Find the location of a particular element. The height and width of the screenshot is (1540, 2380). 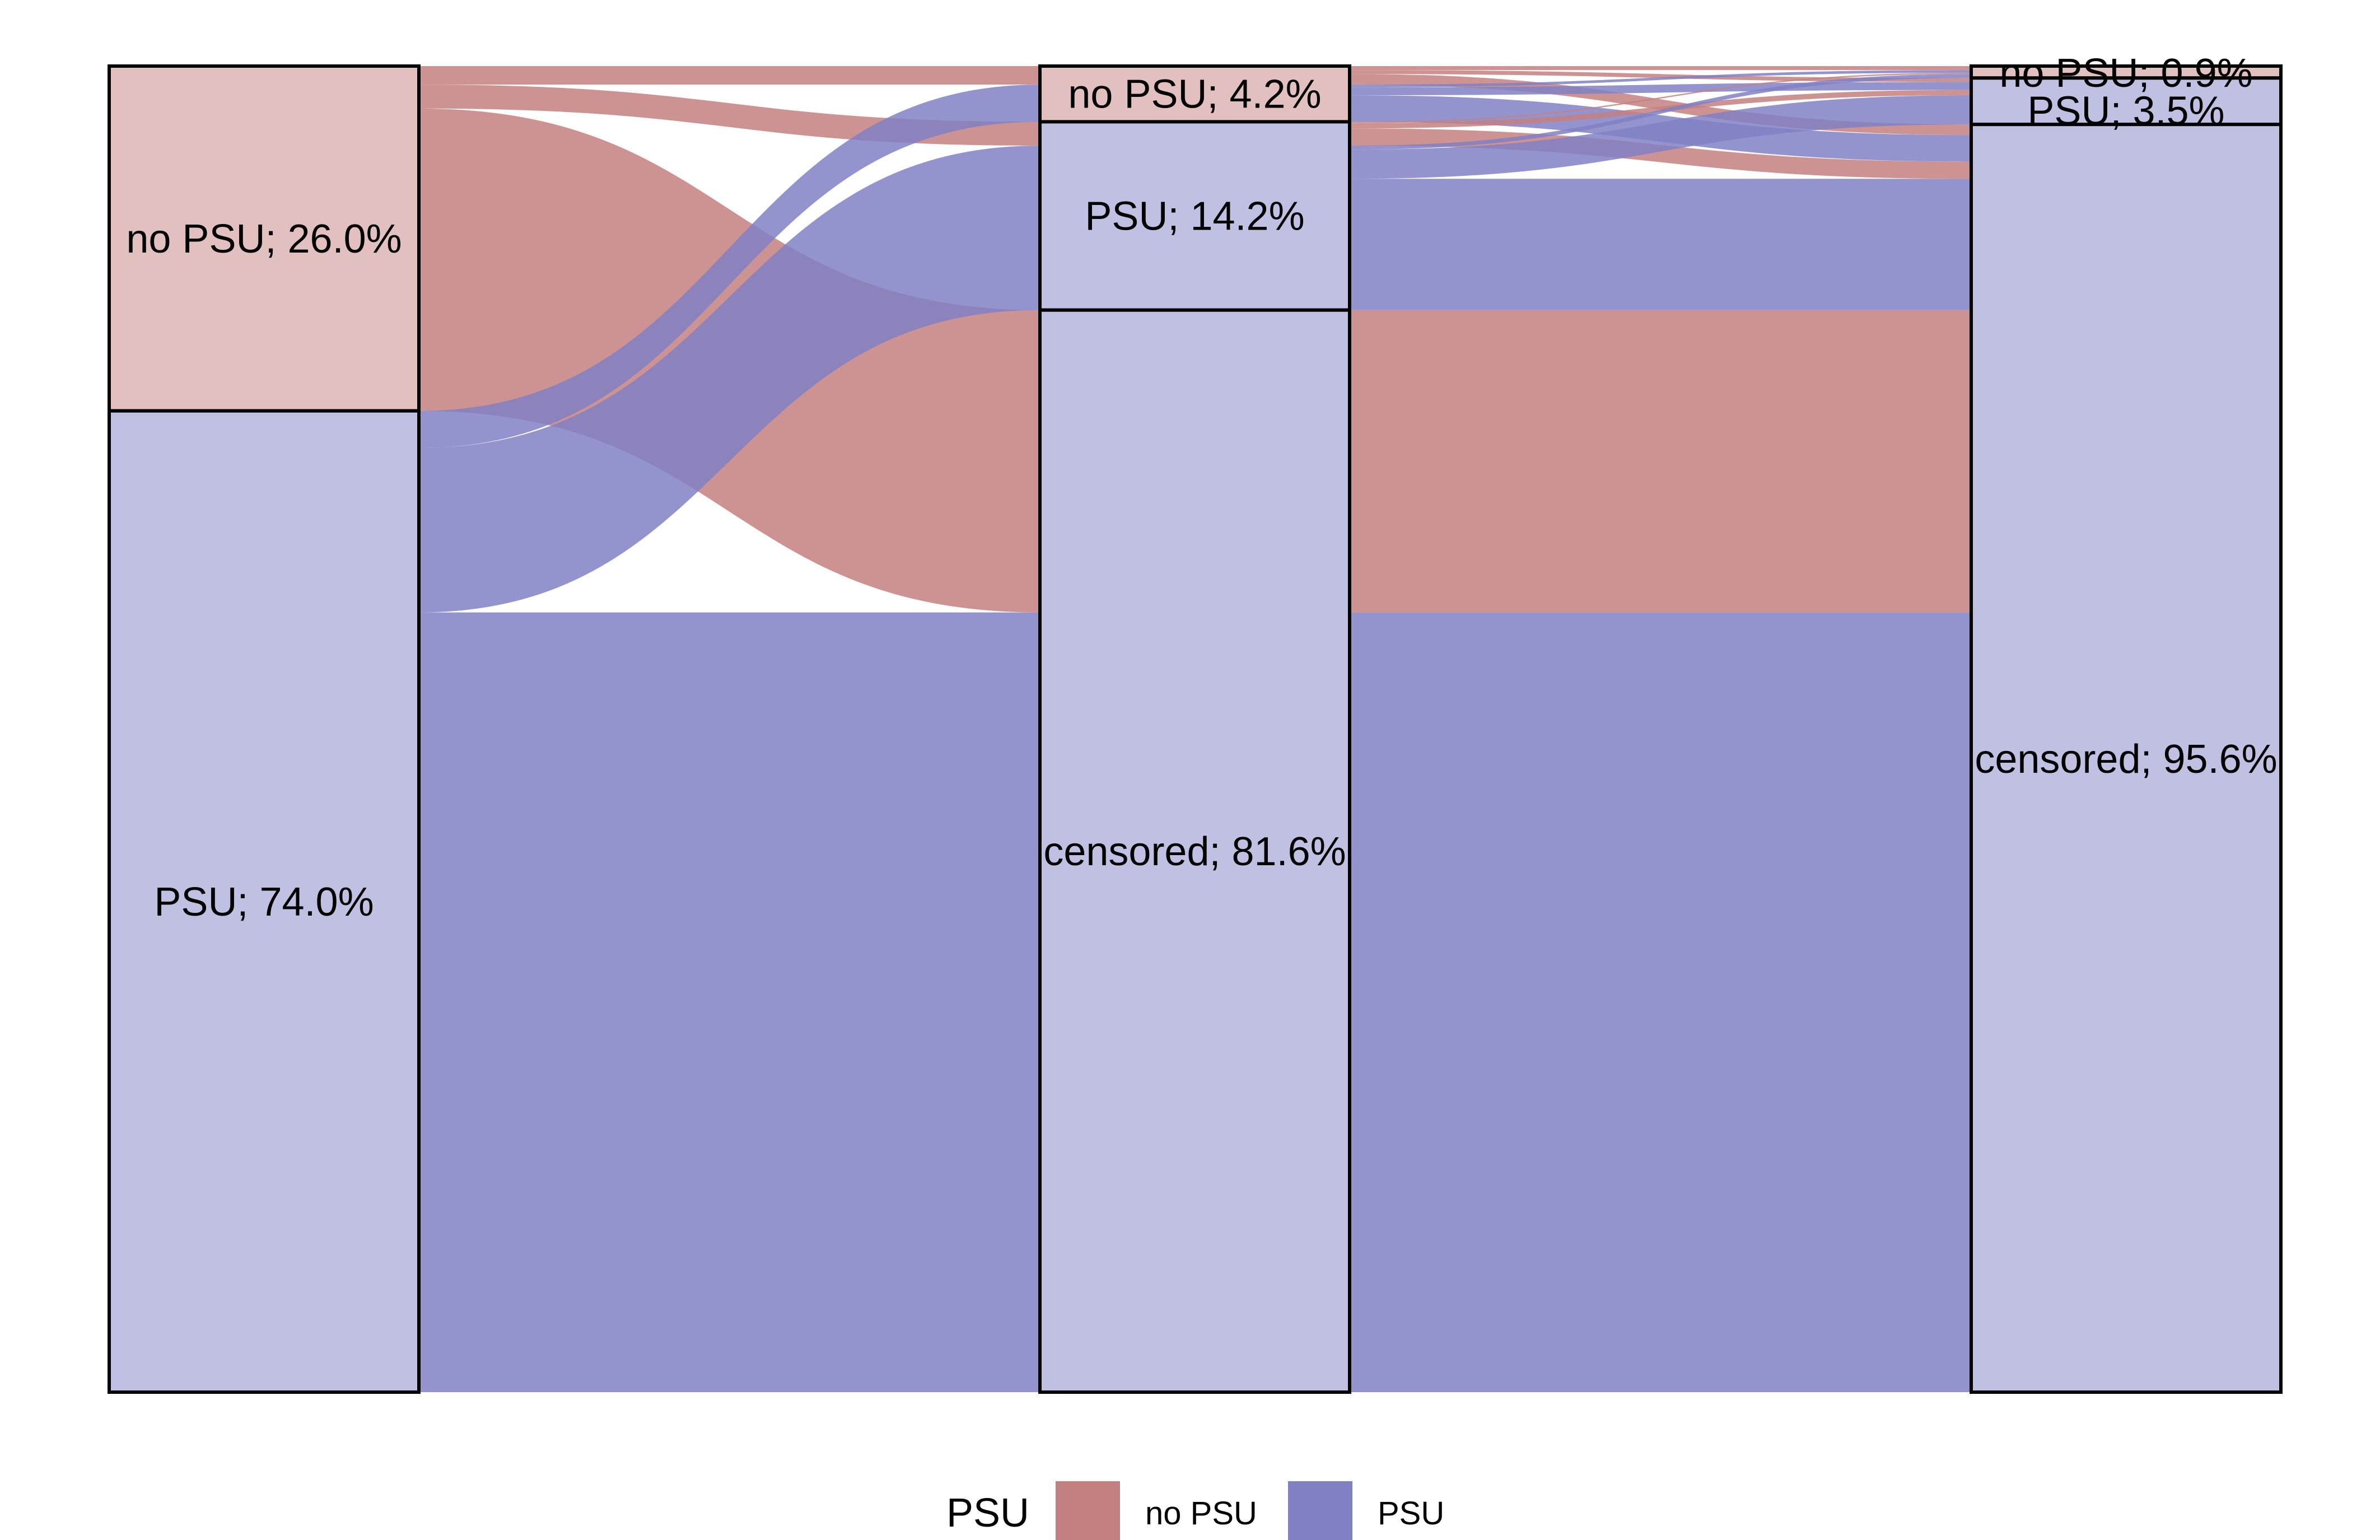

flow-s0-psu-to-s1-nopsu-psu is located at coordinates (730, 267).